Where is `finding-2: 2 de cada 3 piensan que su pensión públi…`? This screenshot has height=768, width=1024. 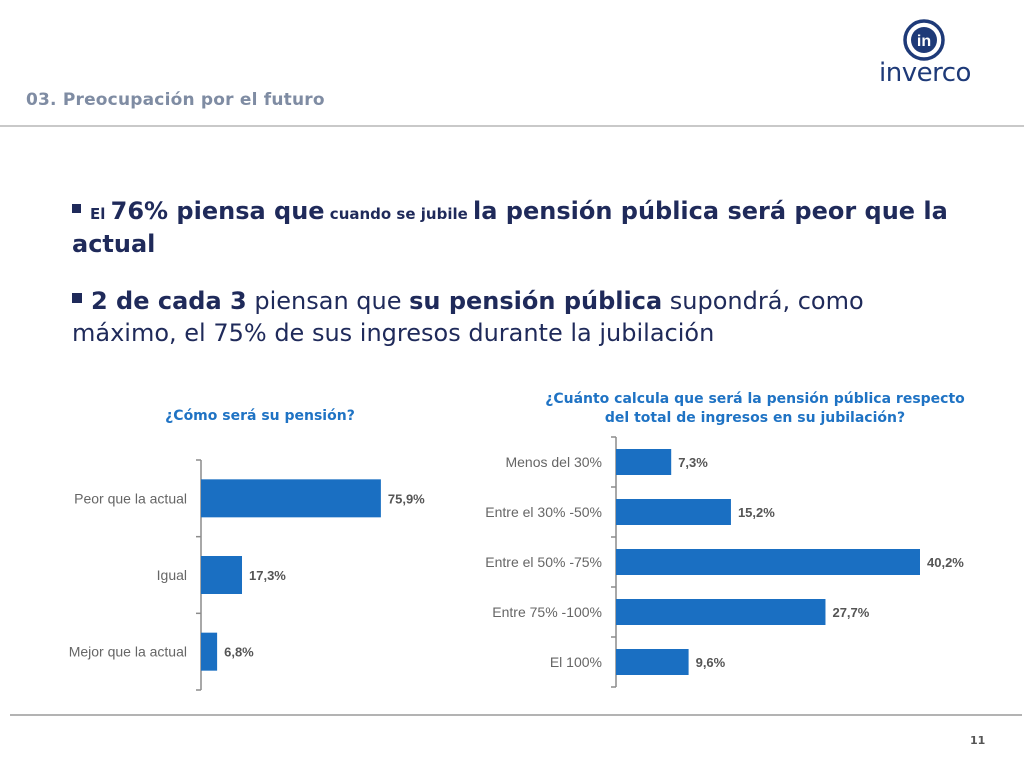
finding-2: 2 de cada 3 piensan que su pensión públi… is located at coordinates (522, 317).